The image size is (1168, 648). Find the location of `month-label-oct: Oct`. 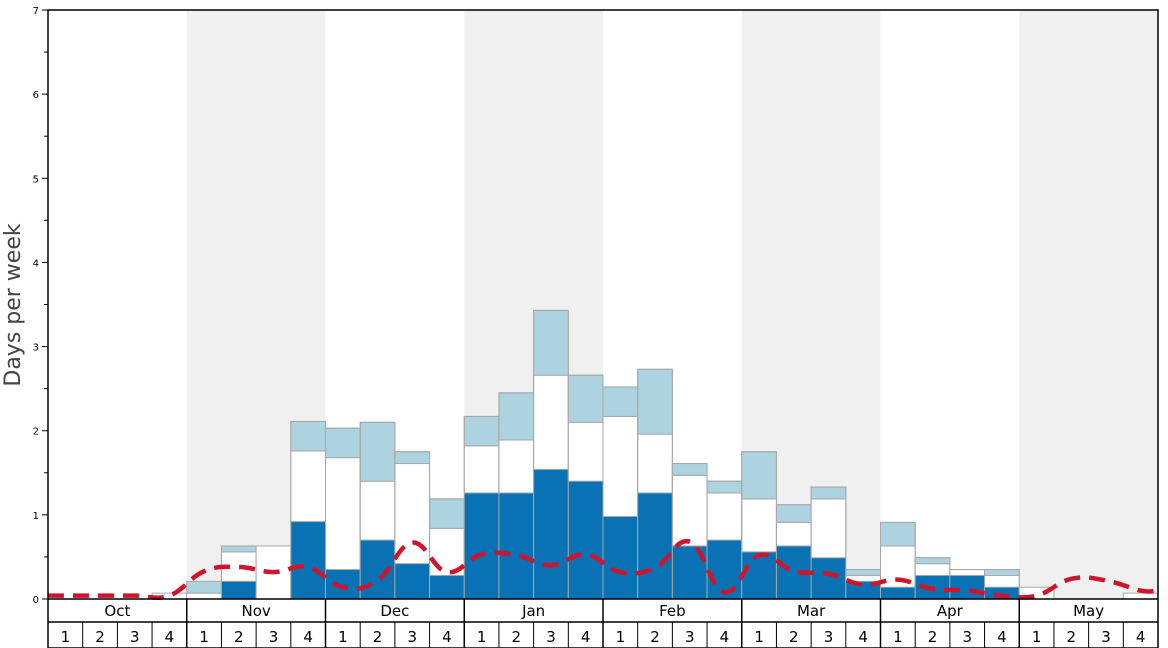

month-label-oct: Oct is located at coordinates (117, 611).